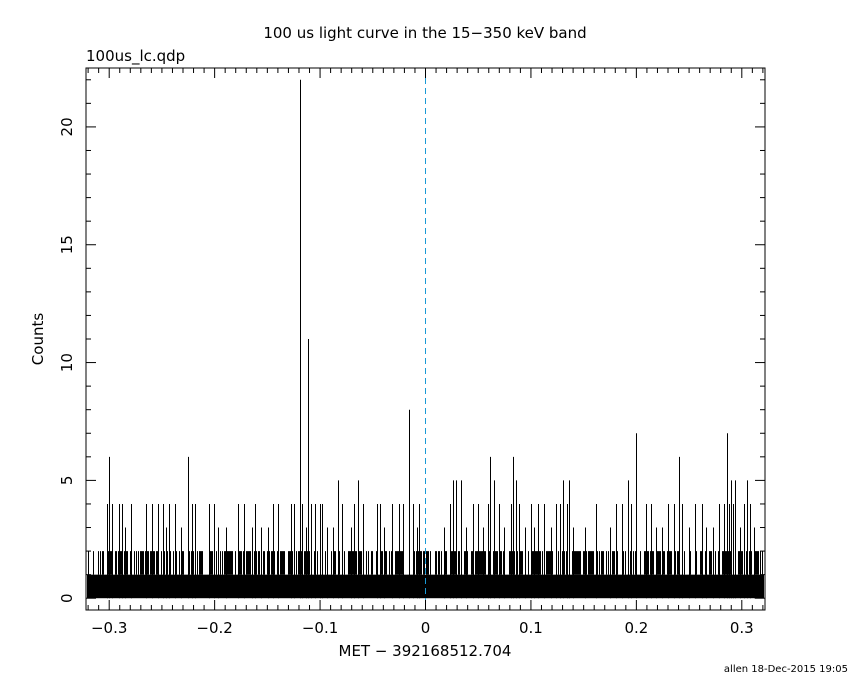  I want to click on x-tick-label: 0.1, so click(531, 628).